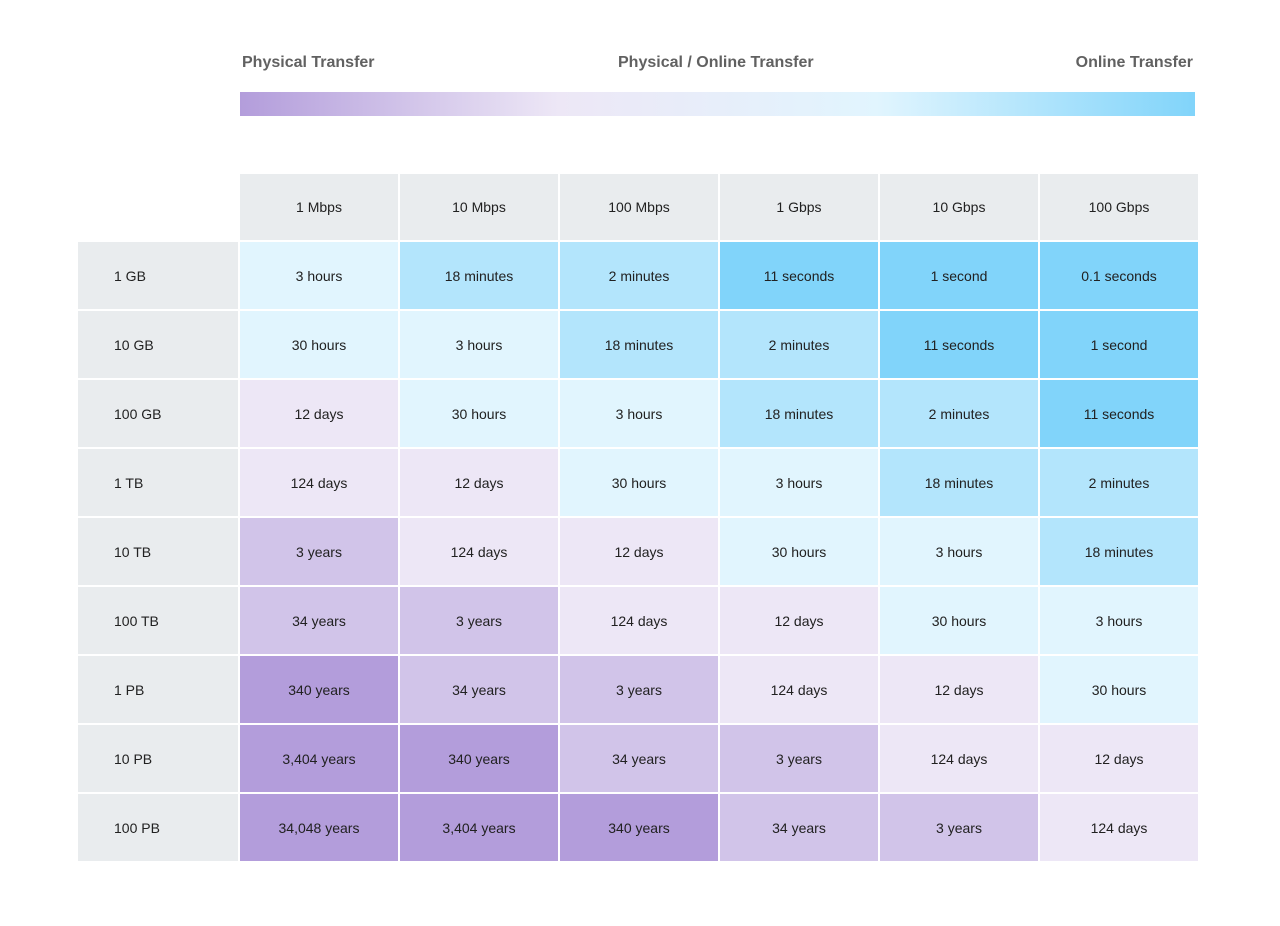  Describe the element at coordinates (319, 827) in the screenshot. I see `table-cell: 34,048 years` at that location.